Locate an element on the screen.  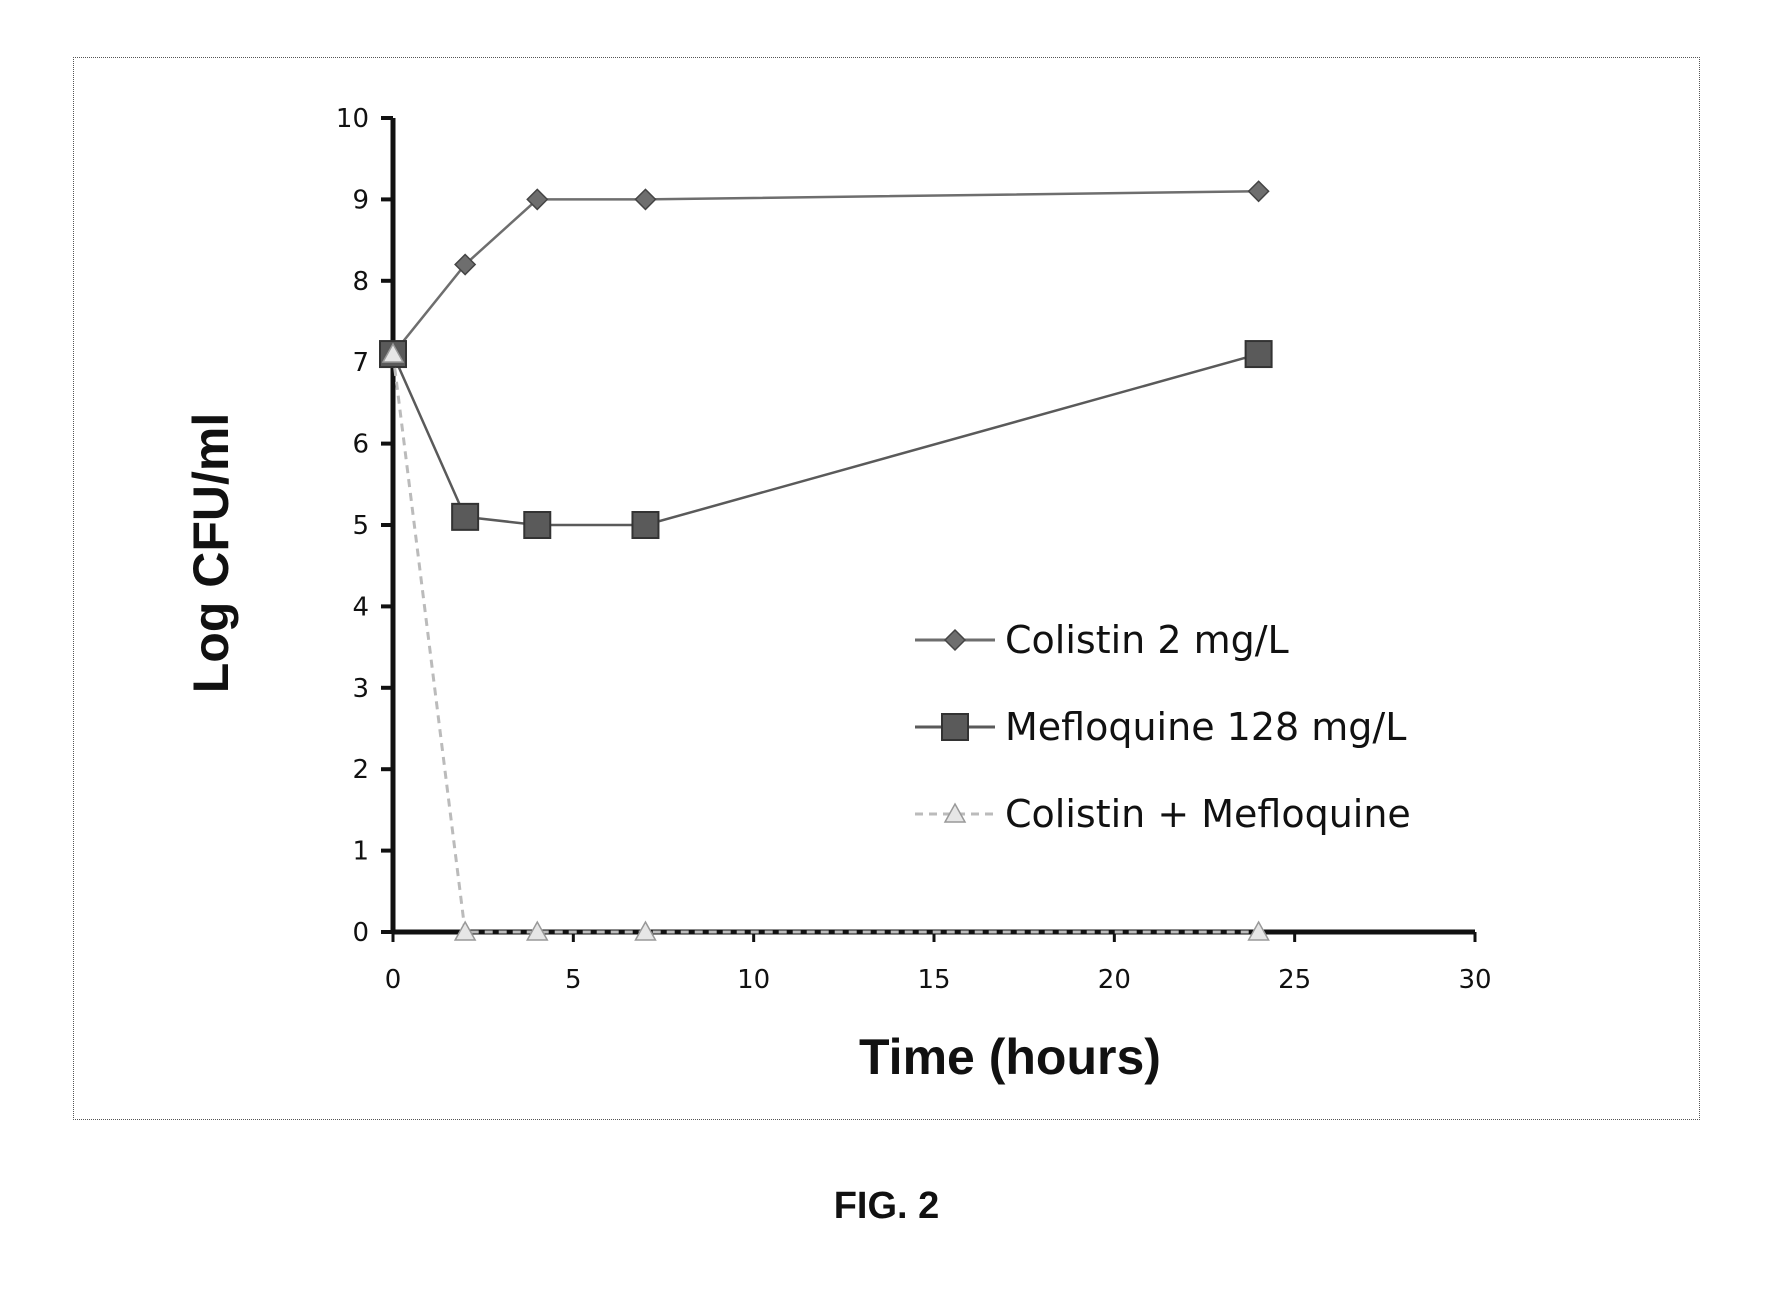
y-tick-label: 6 is located at coordinates (360, 445).